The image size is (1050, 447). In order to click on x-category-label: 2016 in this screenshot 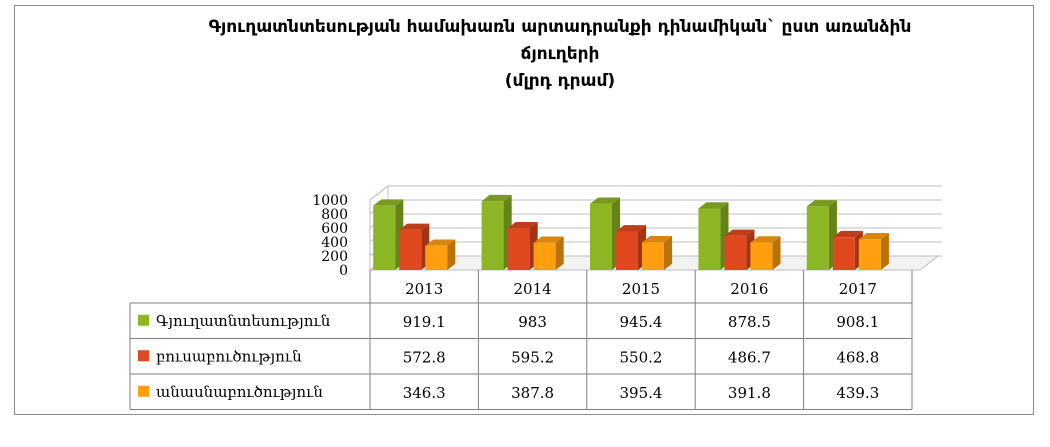, I will do `click(749, 289)`.